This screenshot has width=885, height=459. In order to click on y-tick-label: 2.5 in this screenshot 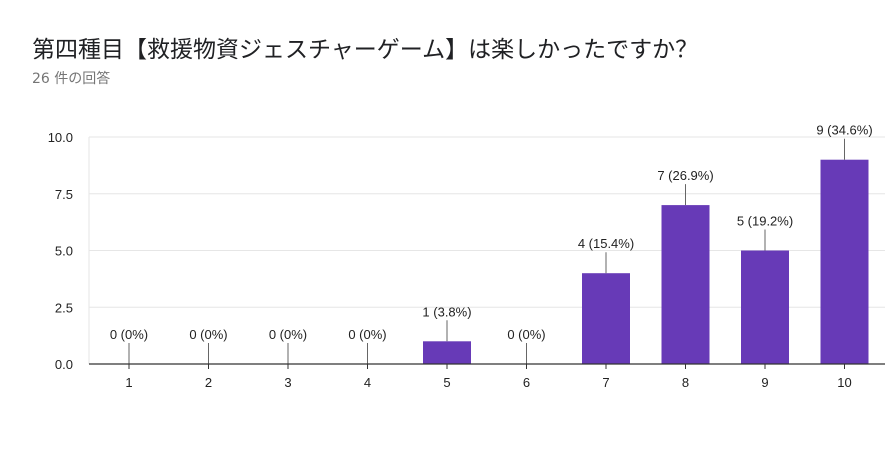, I will do `click(64, 307)`.